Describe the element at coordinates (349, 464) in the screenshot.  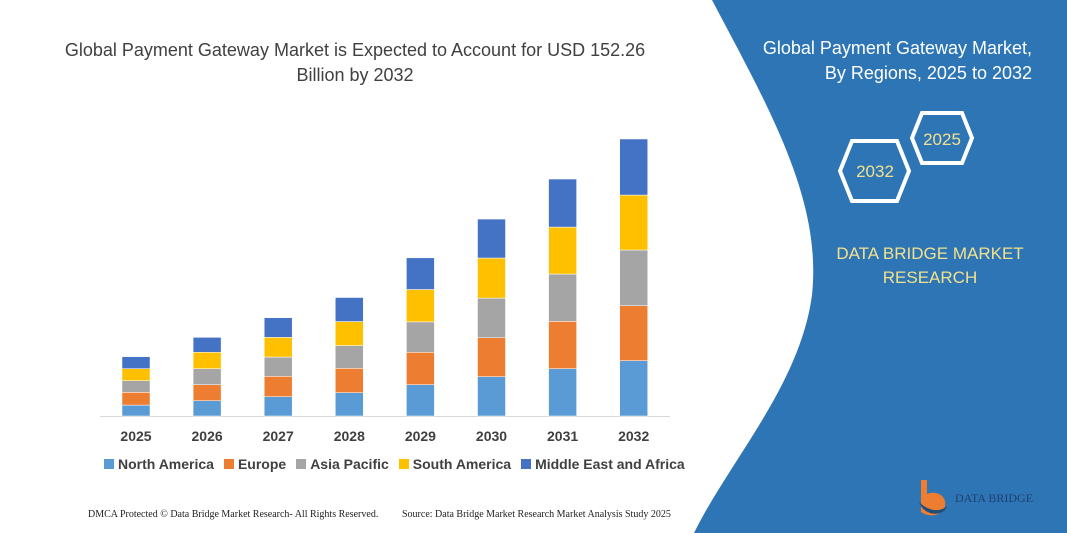
I see `legend-label: Asia Pacific` at that location.